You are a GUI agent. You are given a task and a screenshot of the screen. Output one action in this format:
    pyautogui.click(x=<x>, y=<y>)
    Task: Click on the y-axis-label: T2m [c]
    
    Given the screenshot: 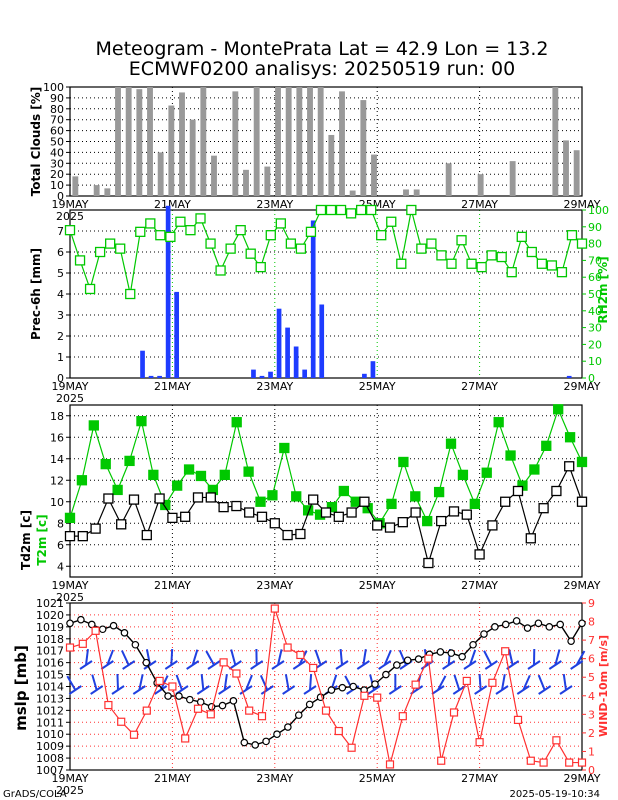 What is the action you would take?
    pyautogui.click(x=42, y=539)
    